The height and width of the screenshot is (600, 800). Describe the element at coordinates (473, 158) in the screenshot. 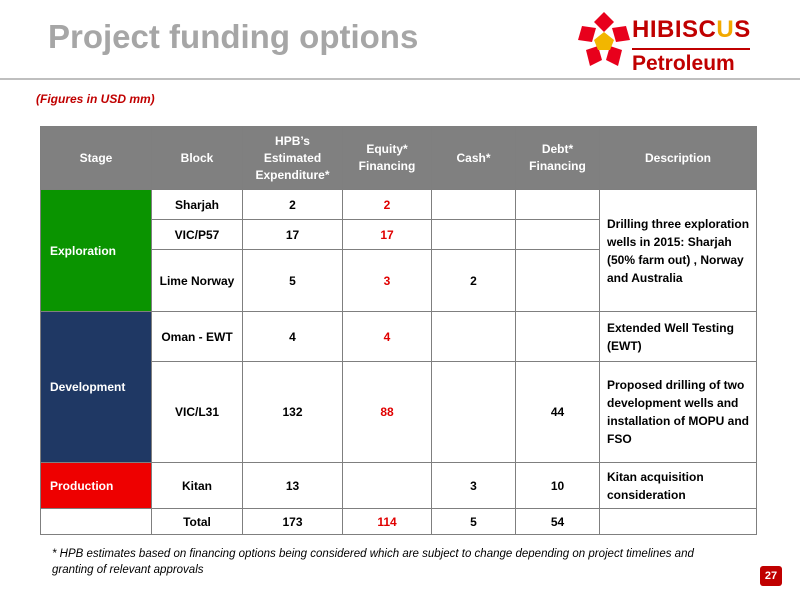

I see `header-cash: Cash*` at that location.